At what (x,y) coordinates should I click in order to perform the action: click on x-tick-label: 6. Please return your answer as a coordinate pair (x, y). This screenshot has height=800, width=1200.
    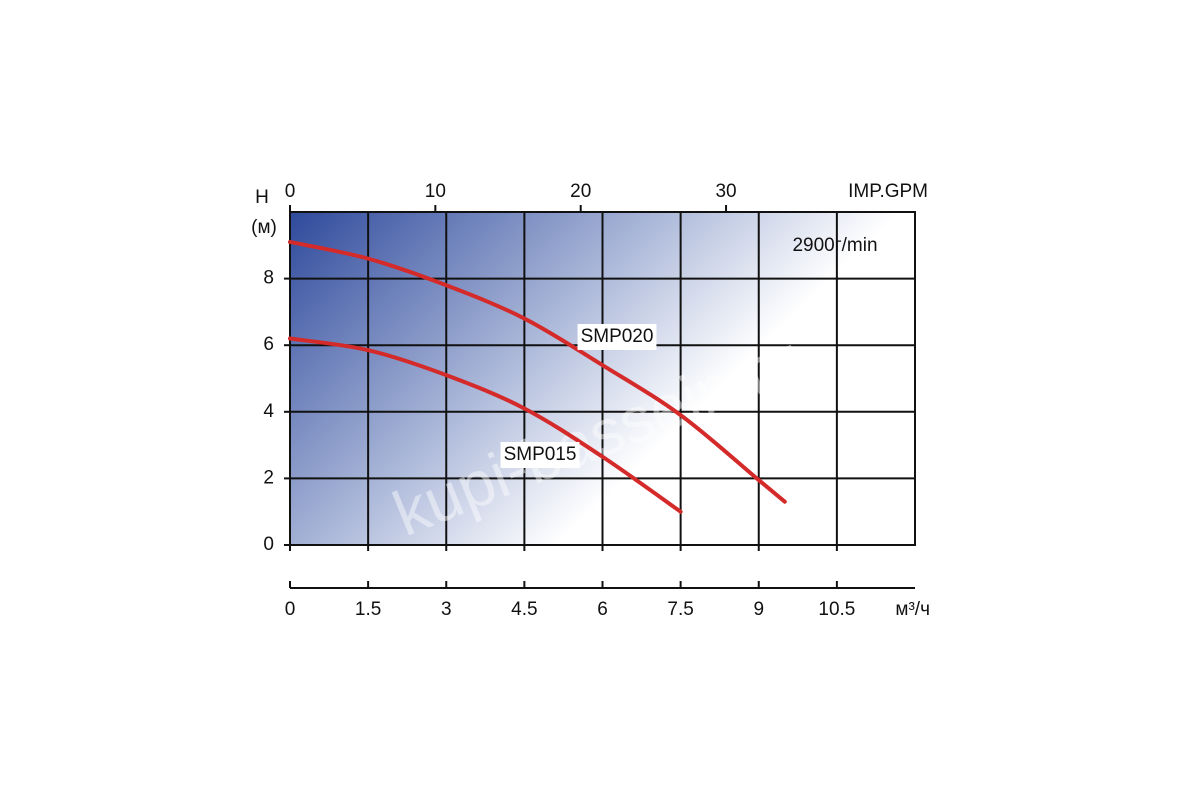
    Looking at the image, I should click on (602, 609).